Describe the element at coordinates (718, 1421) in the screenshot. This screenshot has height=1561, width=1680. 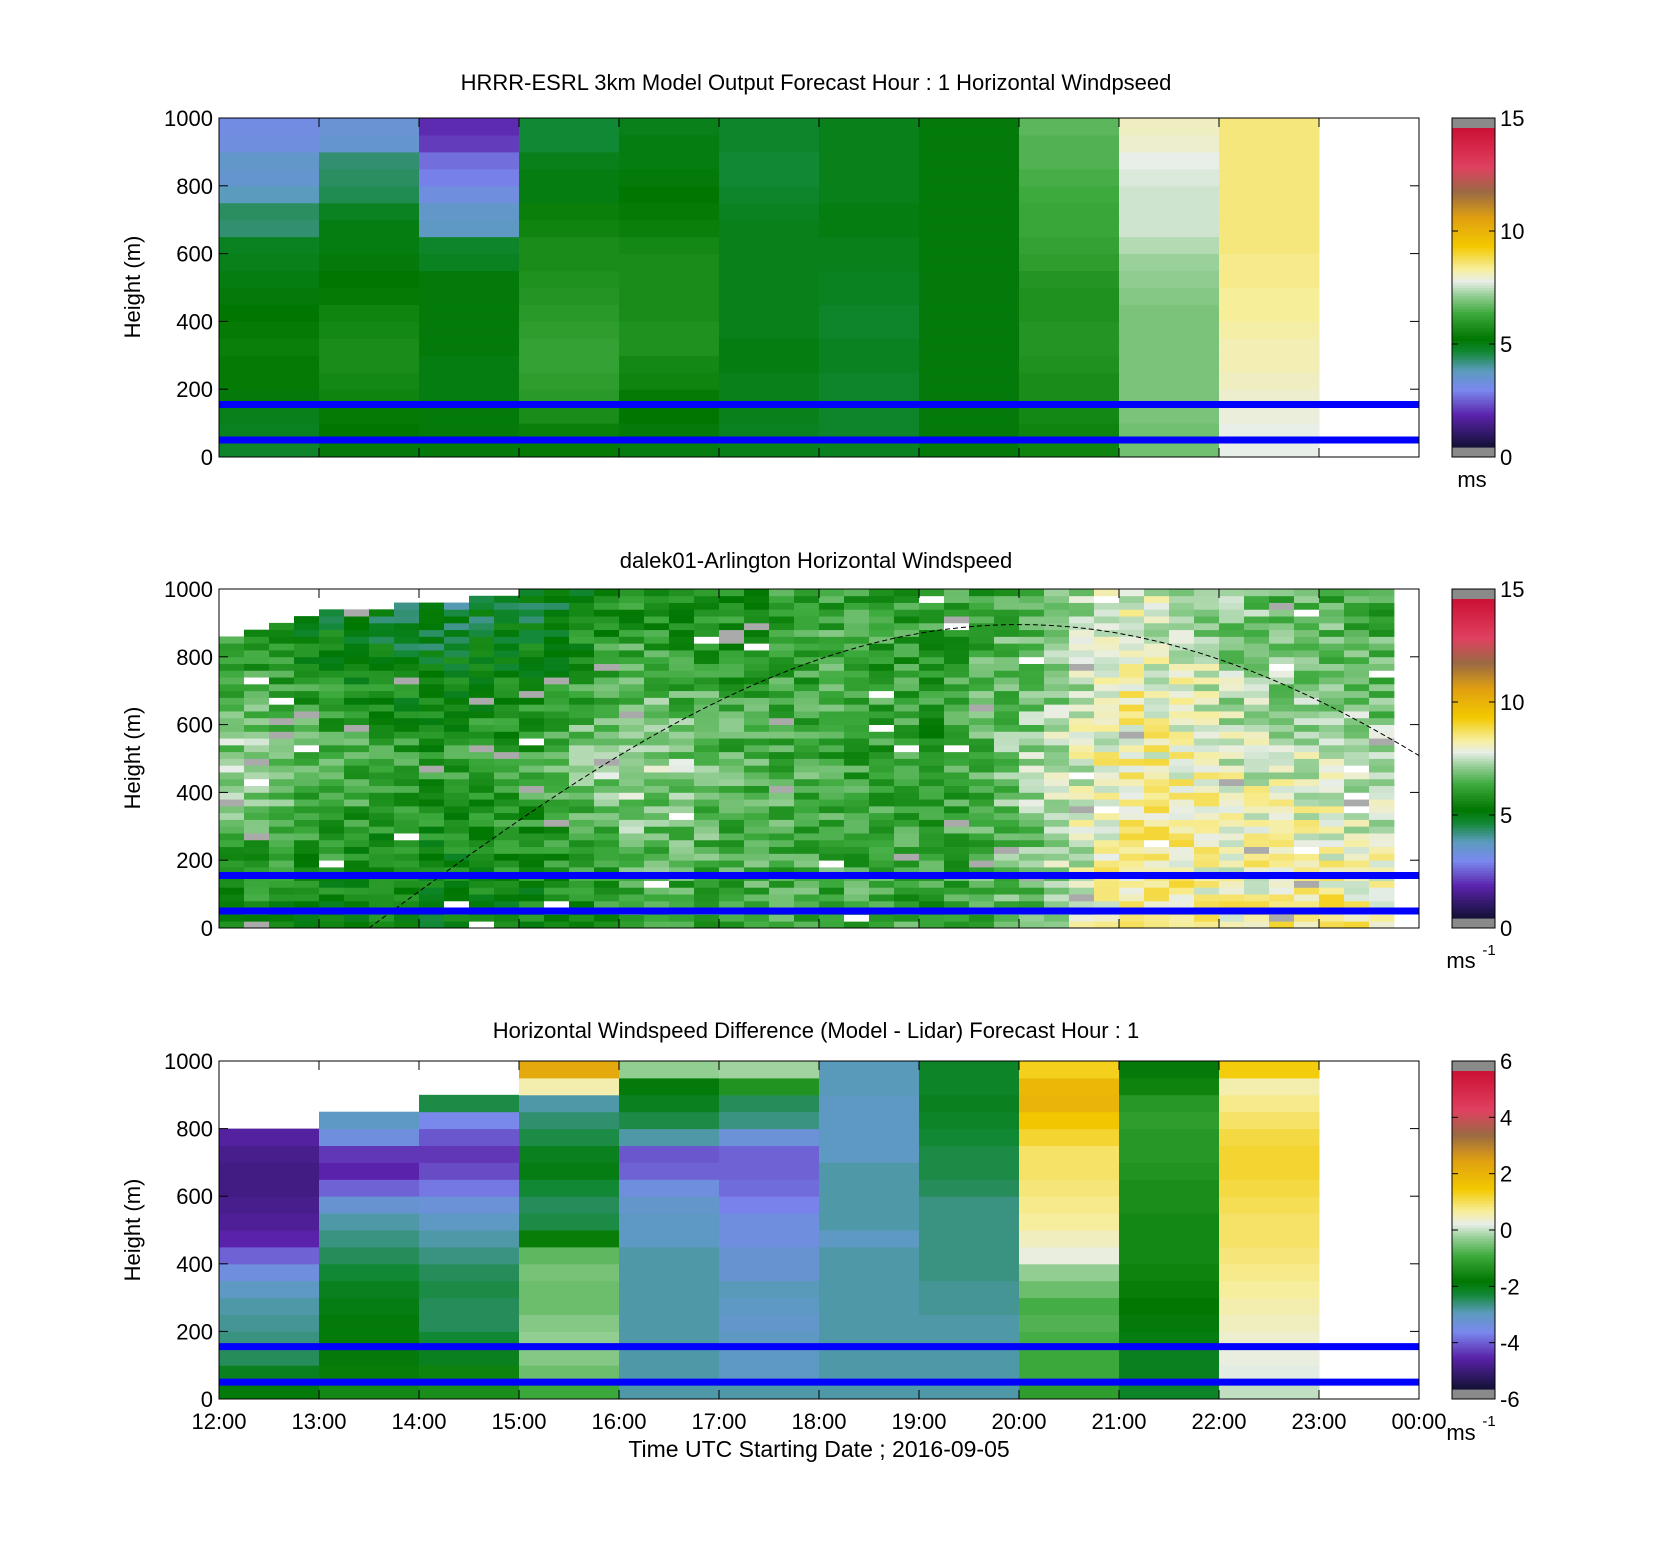
I see `x-tick-label: 17:00` at that location.